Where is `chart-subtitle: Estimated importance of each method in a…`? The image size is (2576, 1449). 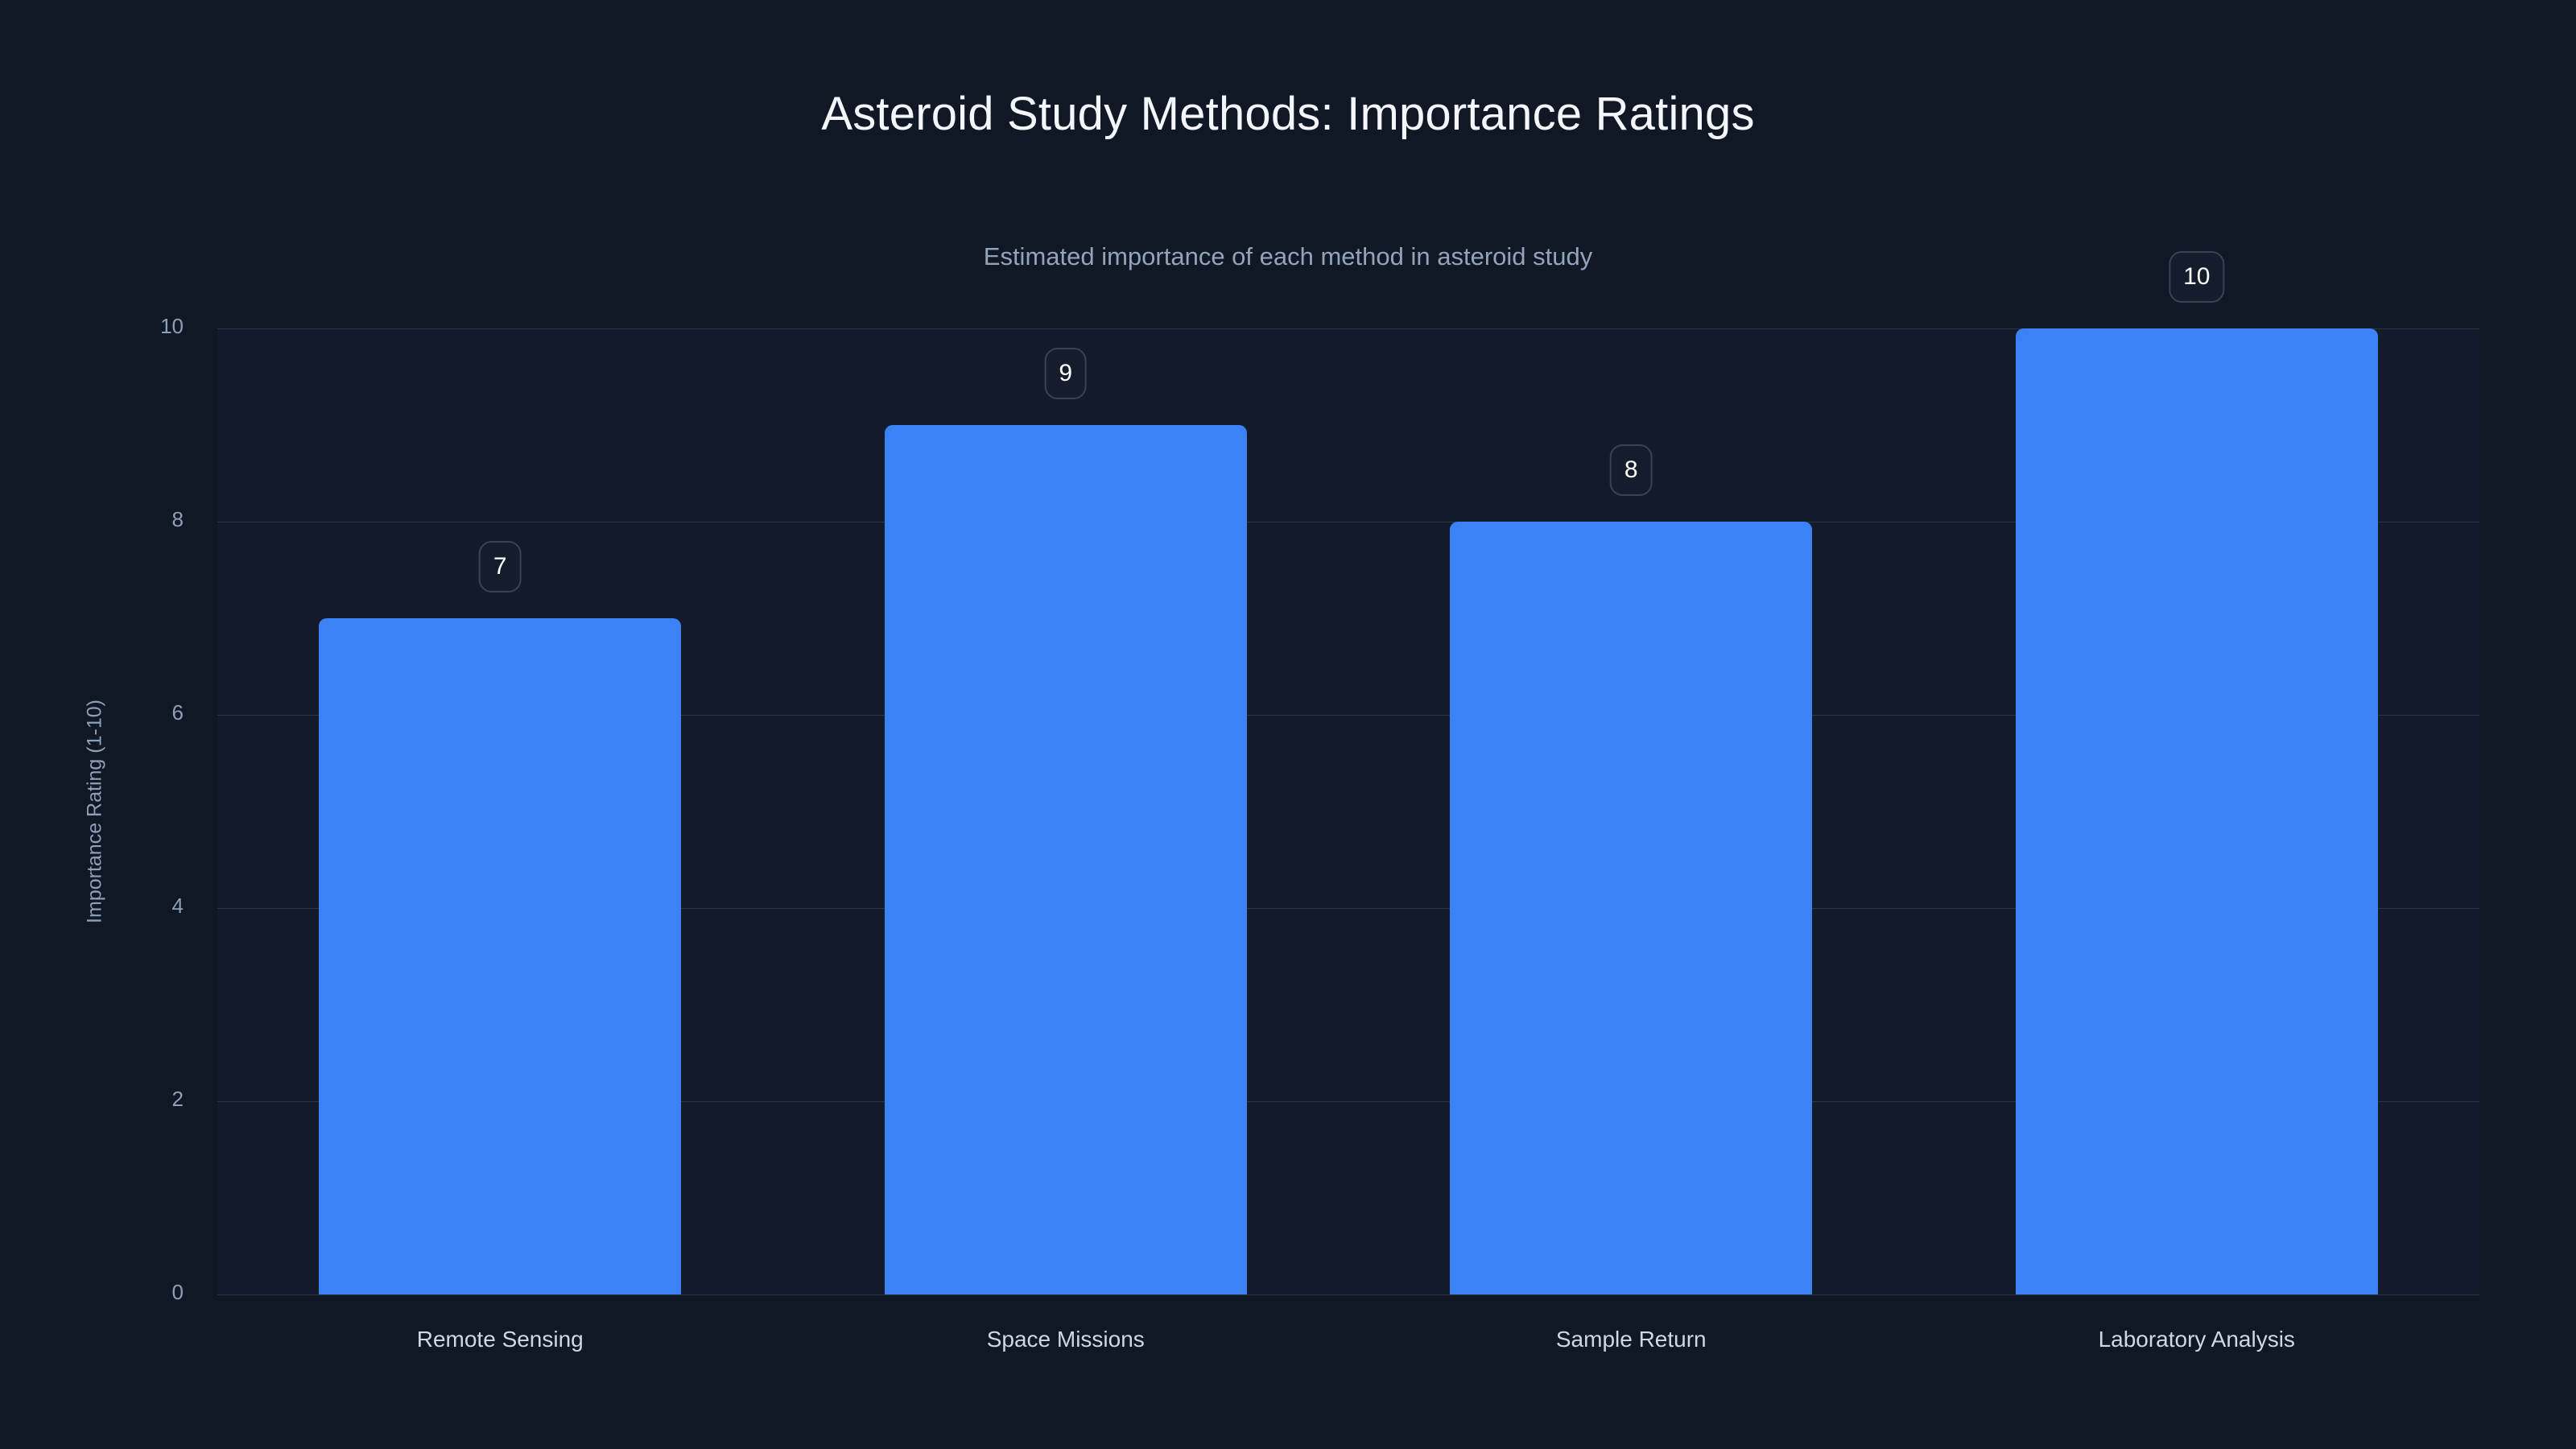
chart-subtitle: Estimated importance of each method in a… is located at coordinates (1288, 256).